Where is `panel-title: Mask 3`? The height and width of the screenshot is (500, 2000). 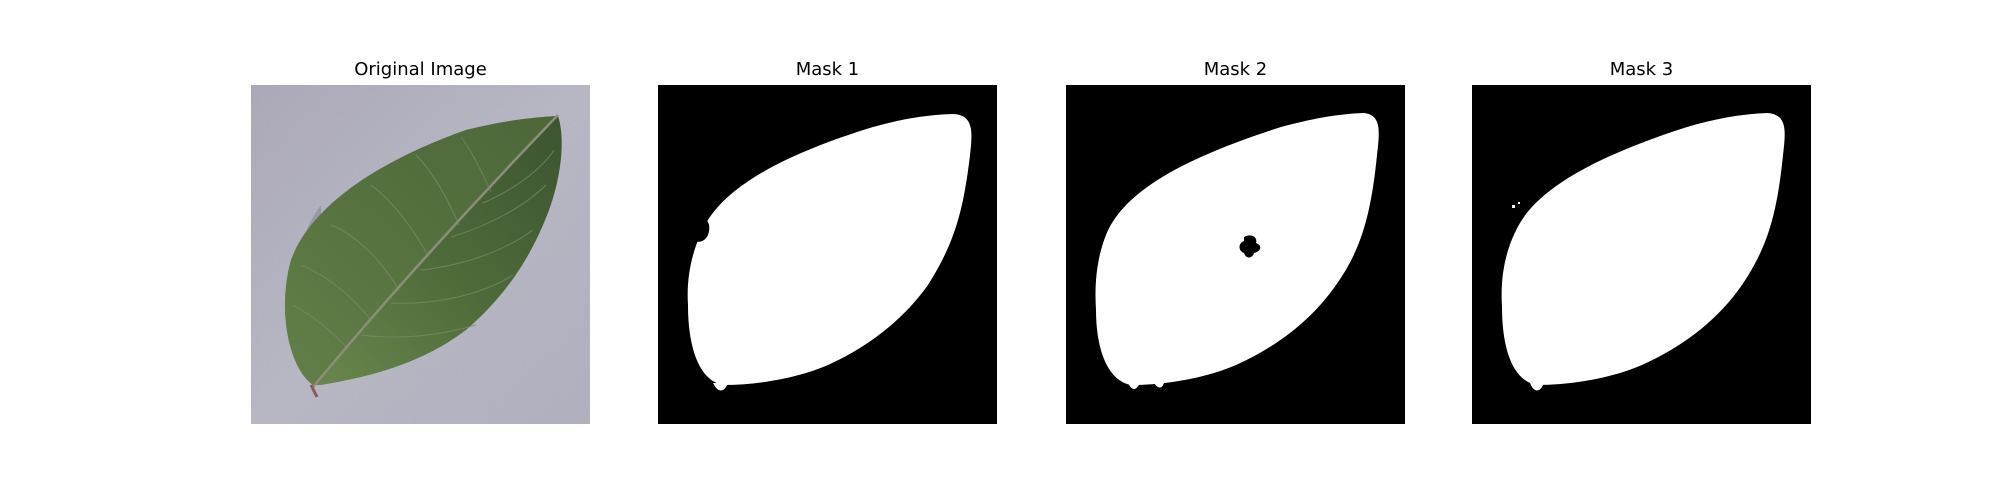 panel-title: Mask 3 is located at coordinates (1641, 69).